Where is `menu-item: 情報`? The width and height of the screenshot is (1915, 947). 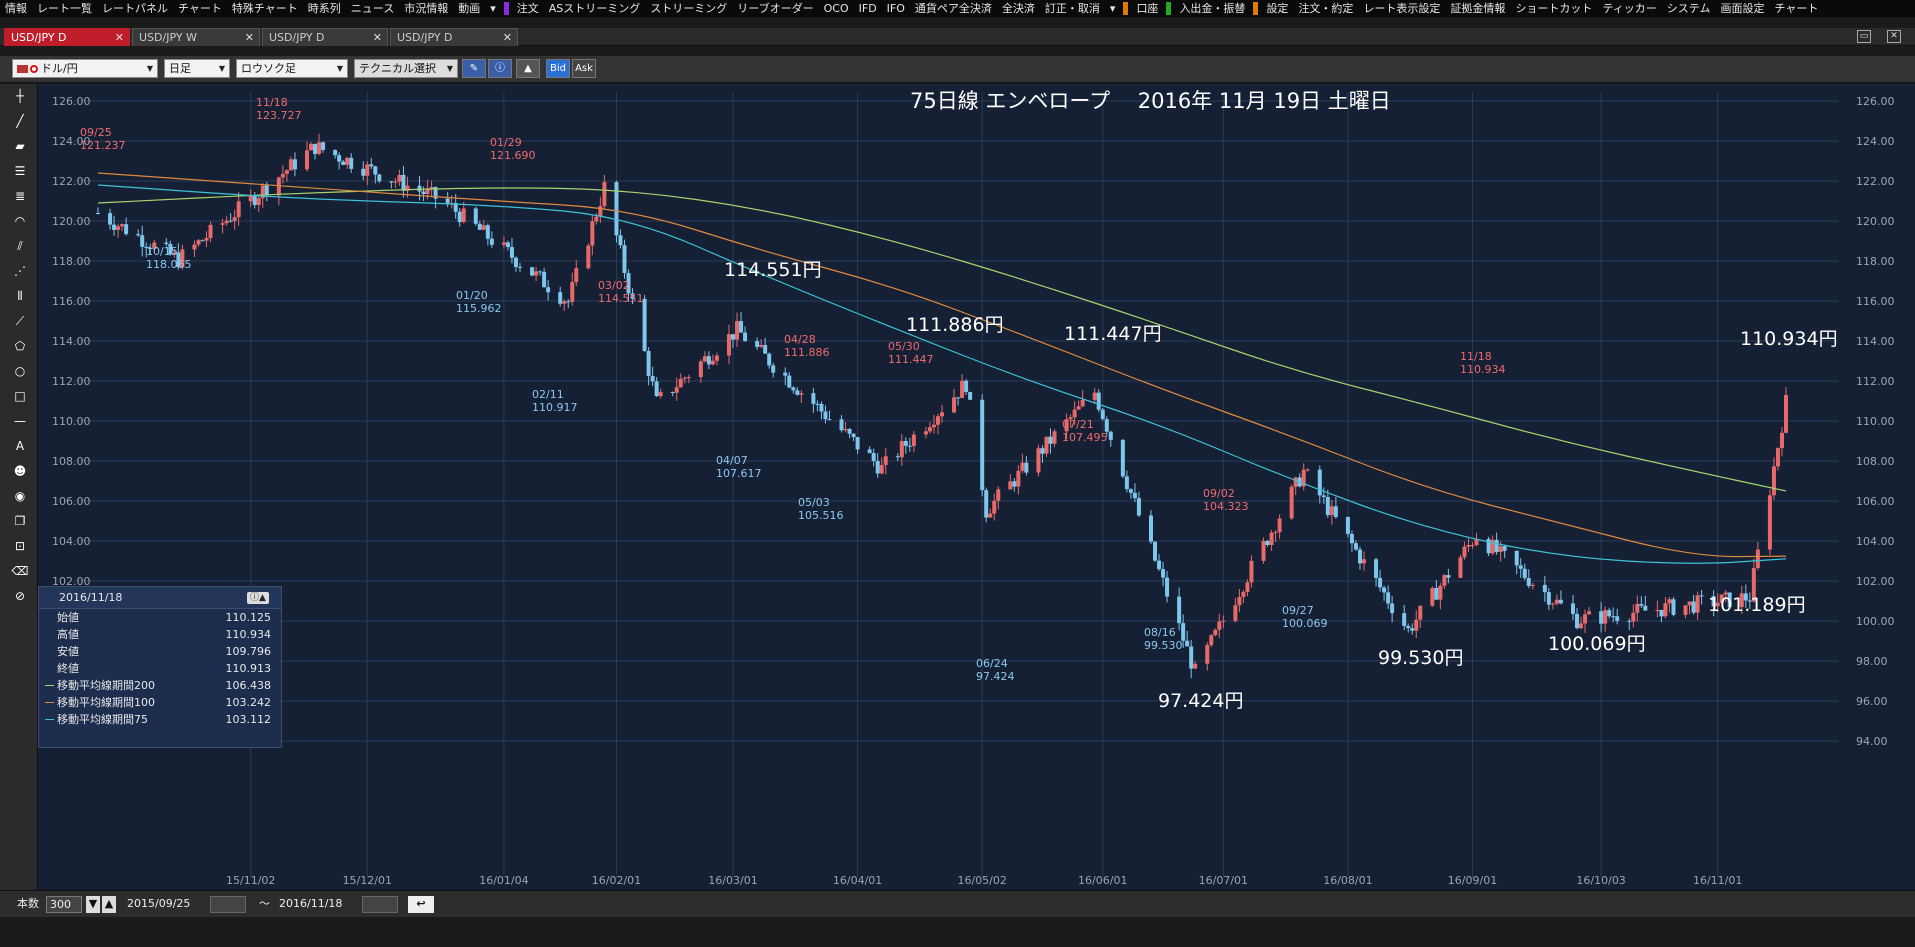
menu-item: 情報 is located at coordinates (16, 8).